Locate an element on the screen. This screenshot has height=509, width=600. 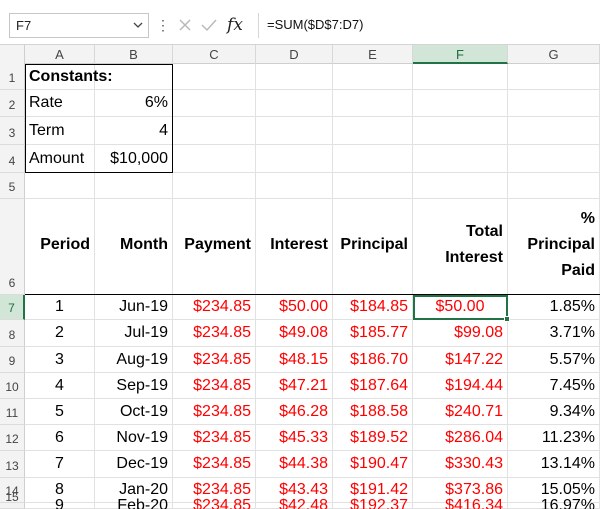
cell-e3 is located at coordinates (373, 131).